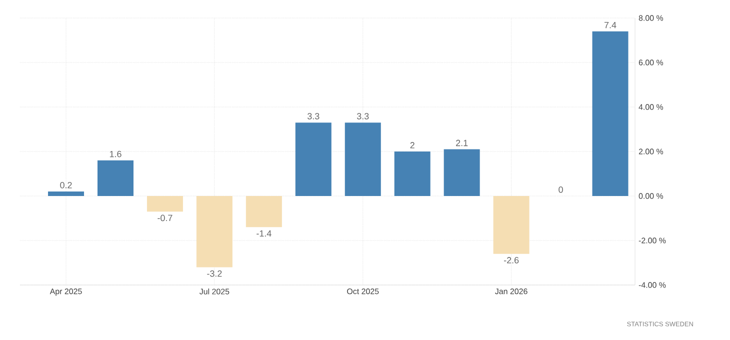 The height and width of the screenshot is (340, 730). What do you see at coordinates (264, 233) in the screenshot?
I see `data-label: -1.4` at bounding box center [264, 233].